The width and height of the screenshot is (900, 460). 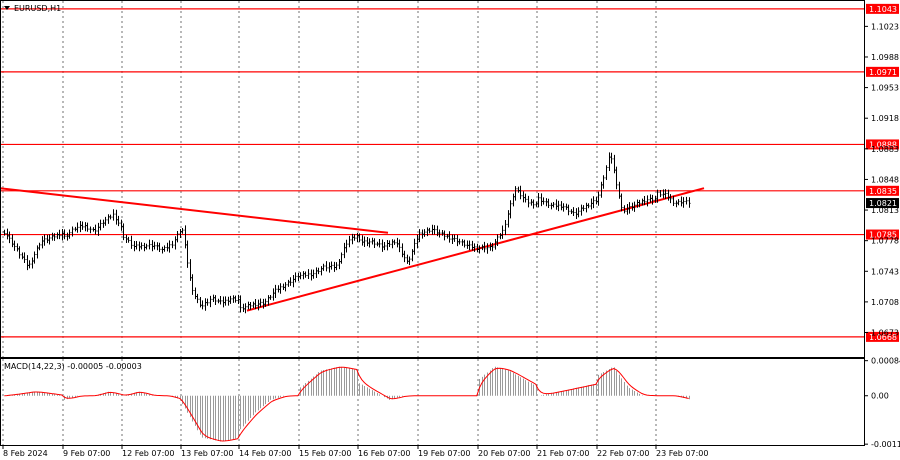 What do you see at coordinates (885, 302) in the screenshot?
I see `price-tick-label: 1.0708` at bounding box center [885, 302].